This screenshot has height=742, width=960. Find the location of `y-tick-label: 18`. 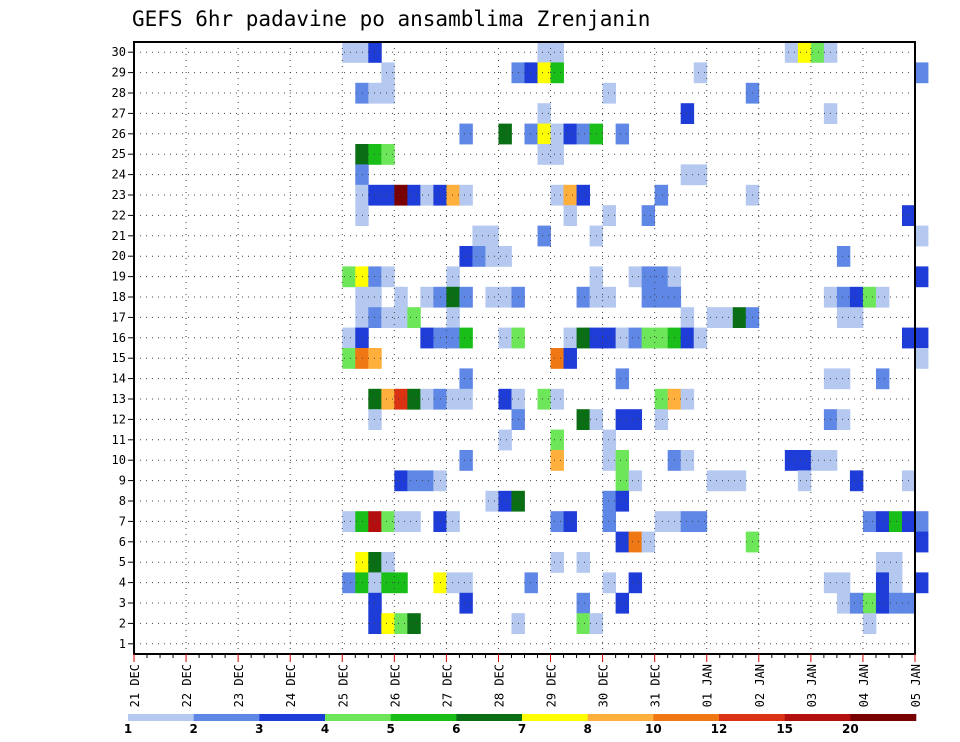

y-tick-label: 18 is located at coordinates (119, 297).